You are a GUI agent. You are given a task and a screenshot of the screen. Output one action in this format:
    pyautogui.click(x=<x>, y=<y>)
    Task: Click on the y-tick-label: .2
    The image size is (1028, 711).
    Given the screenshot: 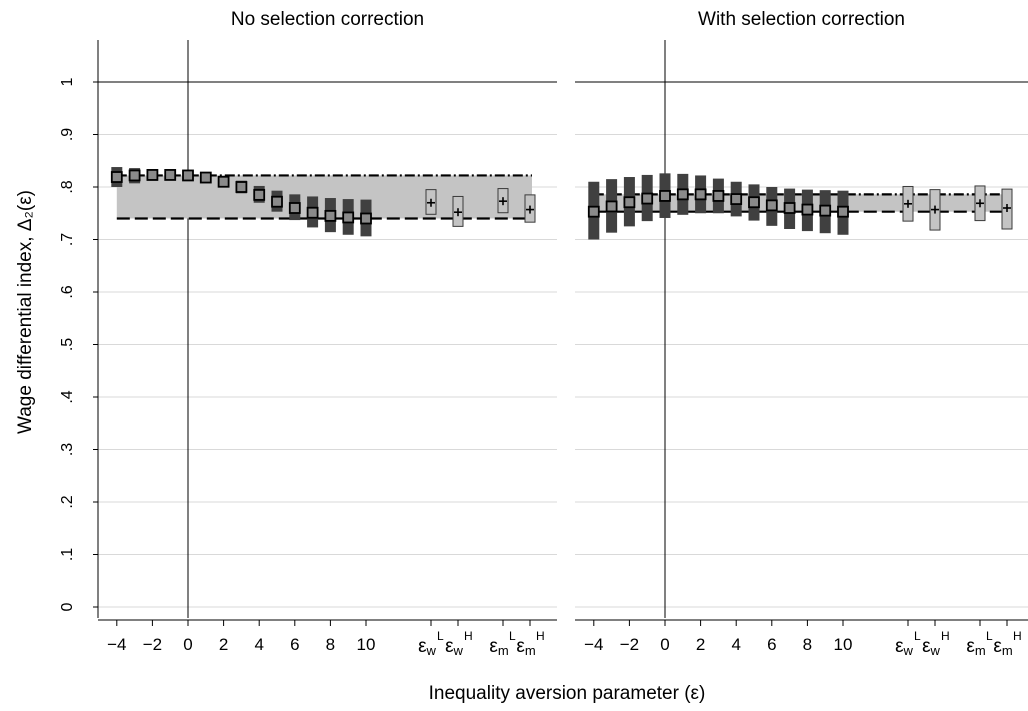 What is the action you would take?
    pyautogui.click(x=67, y=501)
    